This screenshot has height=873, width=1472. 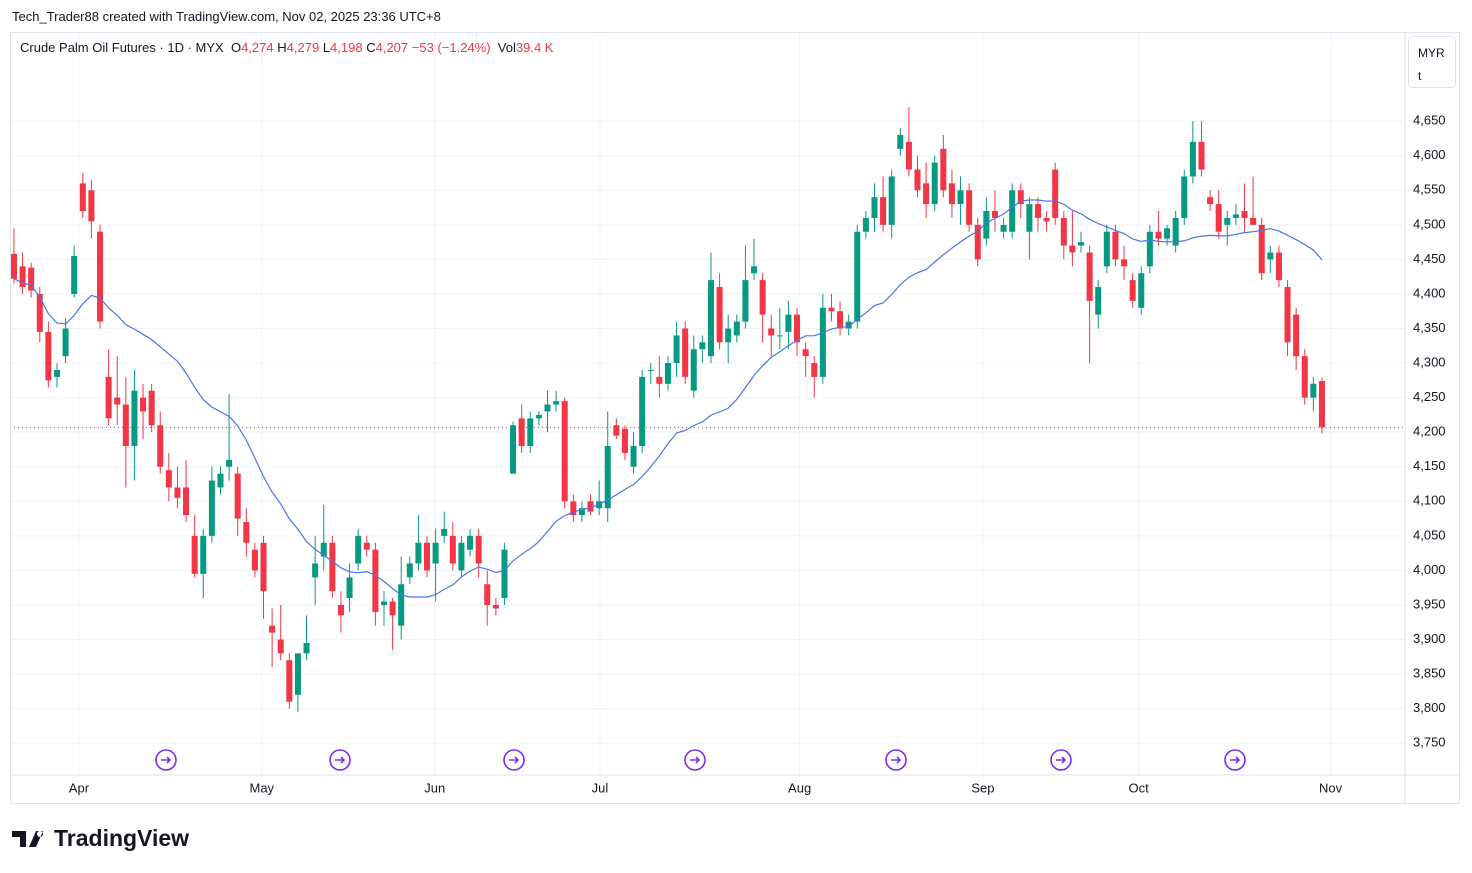 I want to click on field-label: H, so click(x=282, y=47).